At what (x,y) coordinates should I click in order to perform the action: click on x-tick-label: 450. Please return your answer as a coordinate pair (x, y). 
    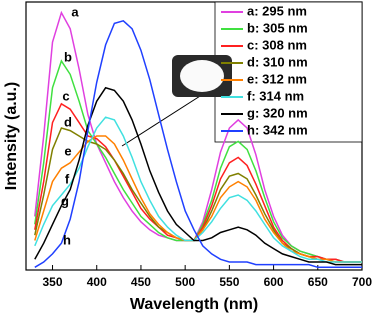
    Looking at the image, I should click on (141, 282).